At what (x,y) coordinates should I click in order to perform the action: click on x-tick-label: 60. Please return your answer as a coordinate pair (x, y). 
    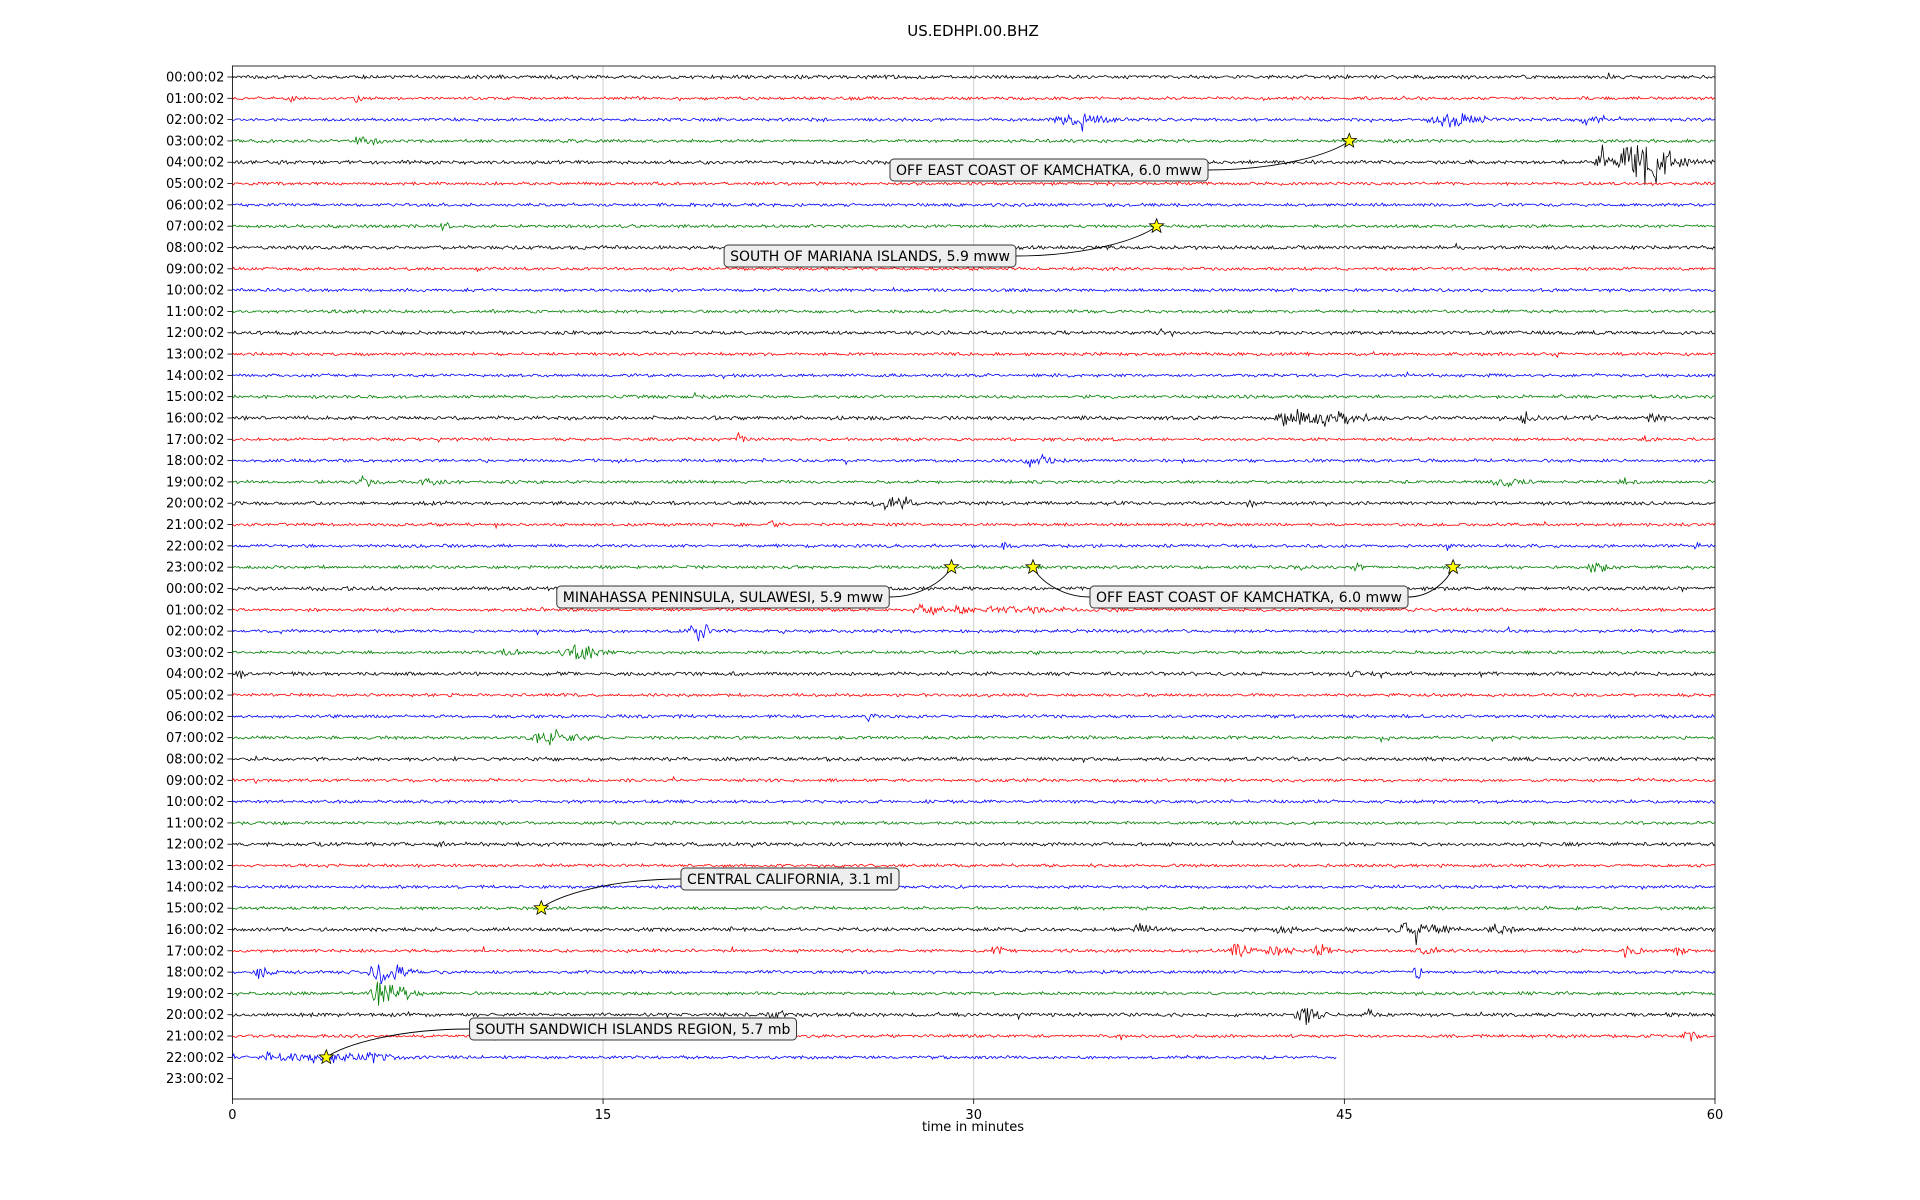
    Looking at the image, I should click on (1715, 1115).